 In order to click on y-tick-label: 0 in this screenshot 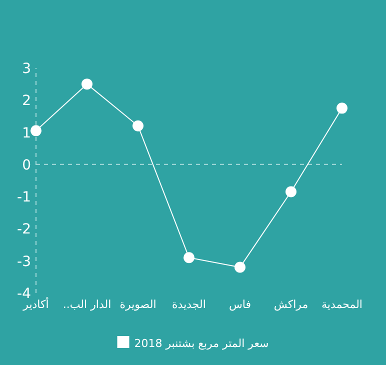, I will do `click(26, 165)`.